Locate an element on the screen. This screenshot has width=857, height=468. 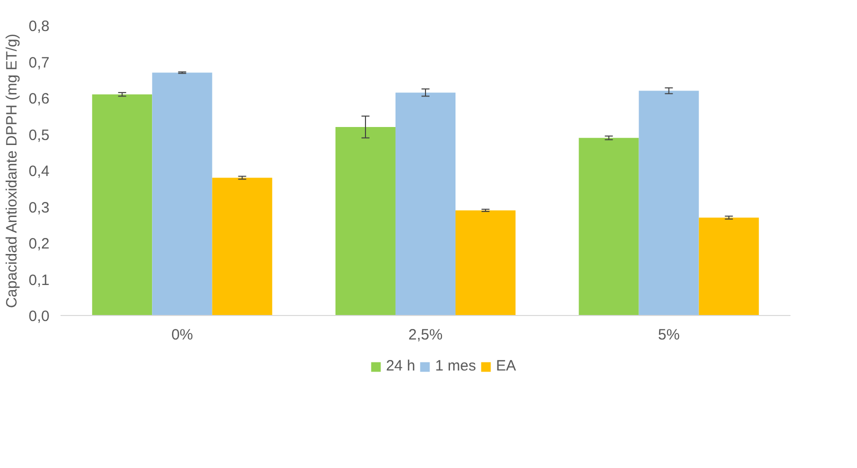
y-axis-title: Capacidad Antioxidante DPPH (mg ET/g) is located at coordinates (12, 171).